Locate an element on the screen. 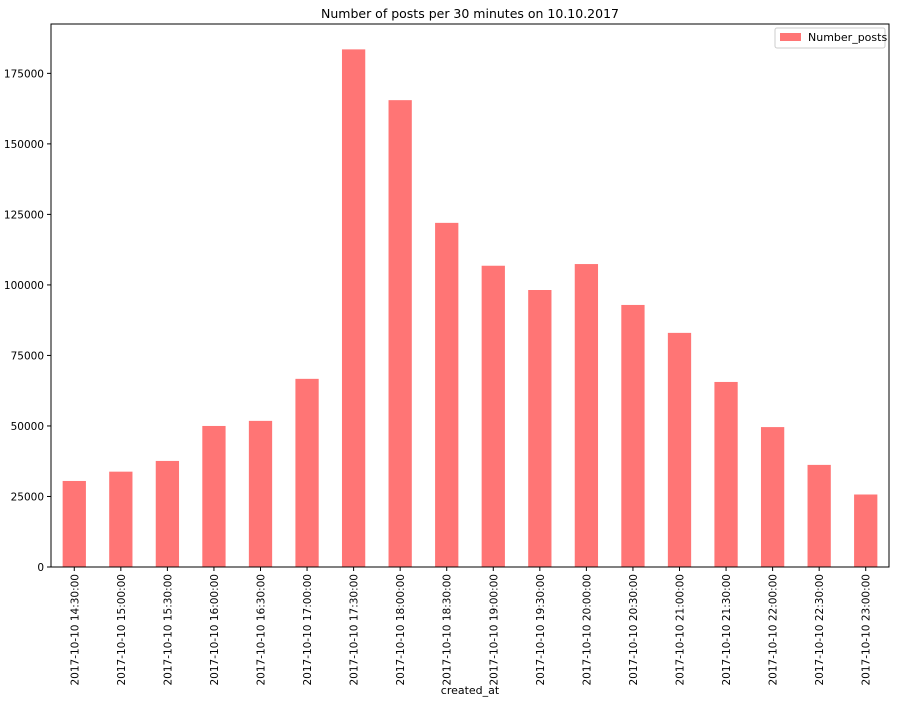 The width and height of the screenshot is (899, 705). x-tick-label: 2017-10-10 14:30:00 is located at coordinates (75, 630).